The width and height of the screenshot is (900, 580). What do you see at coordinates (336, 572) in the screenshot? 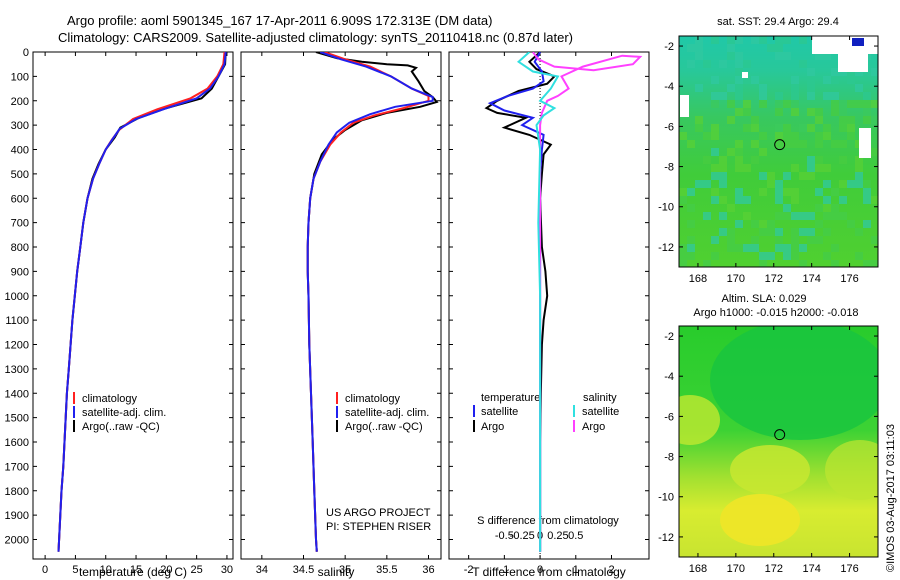
I see `salinity-xlabel: salinity` at bounding box center [336, 572].